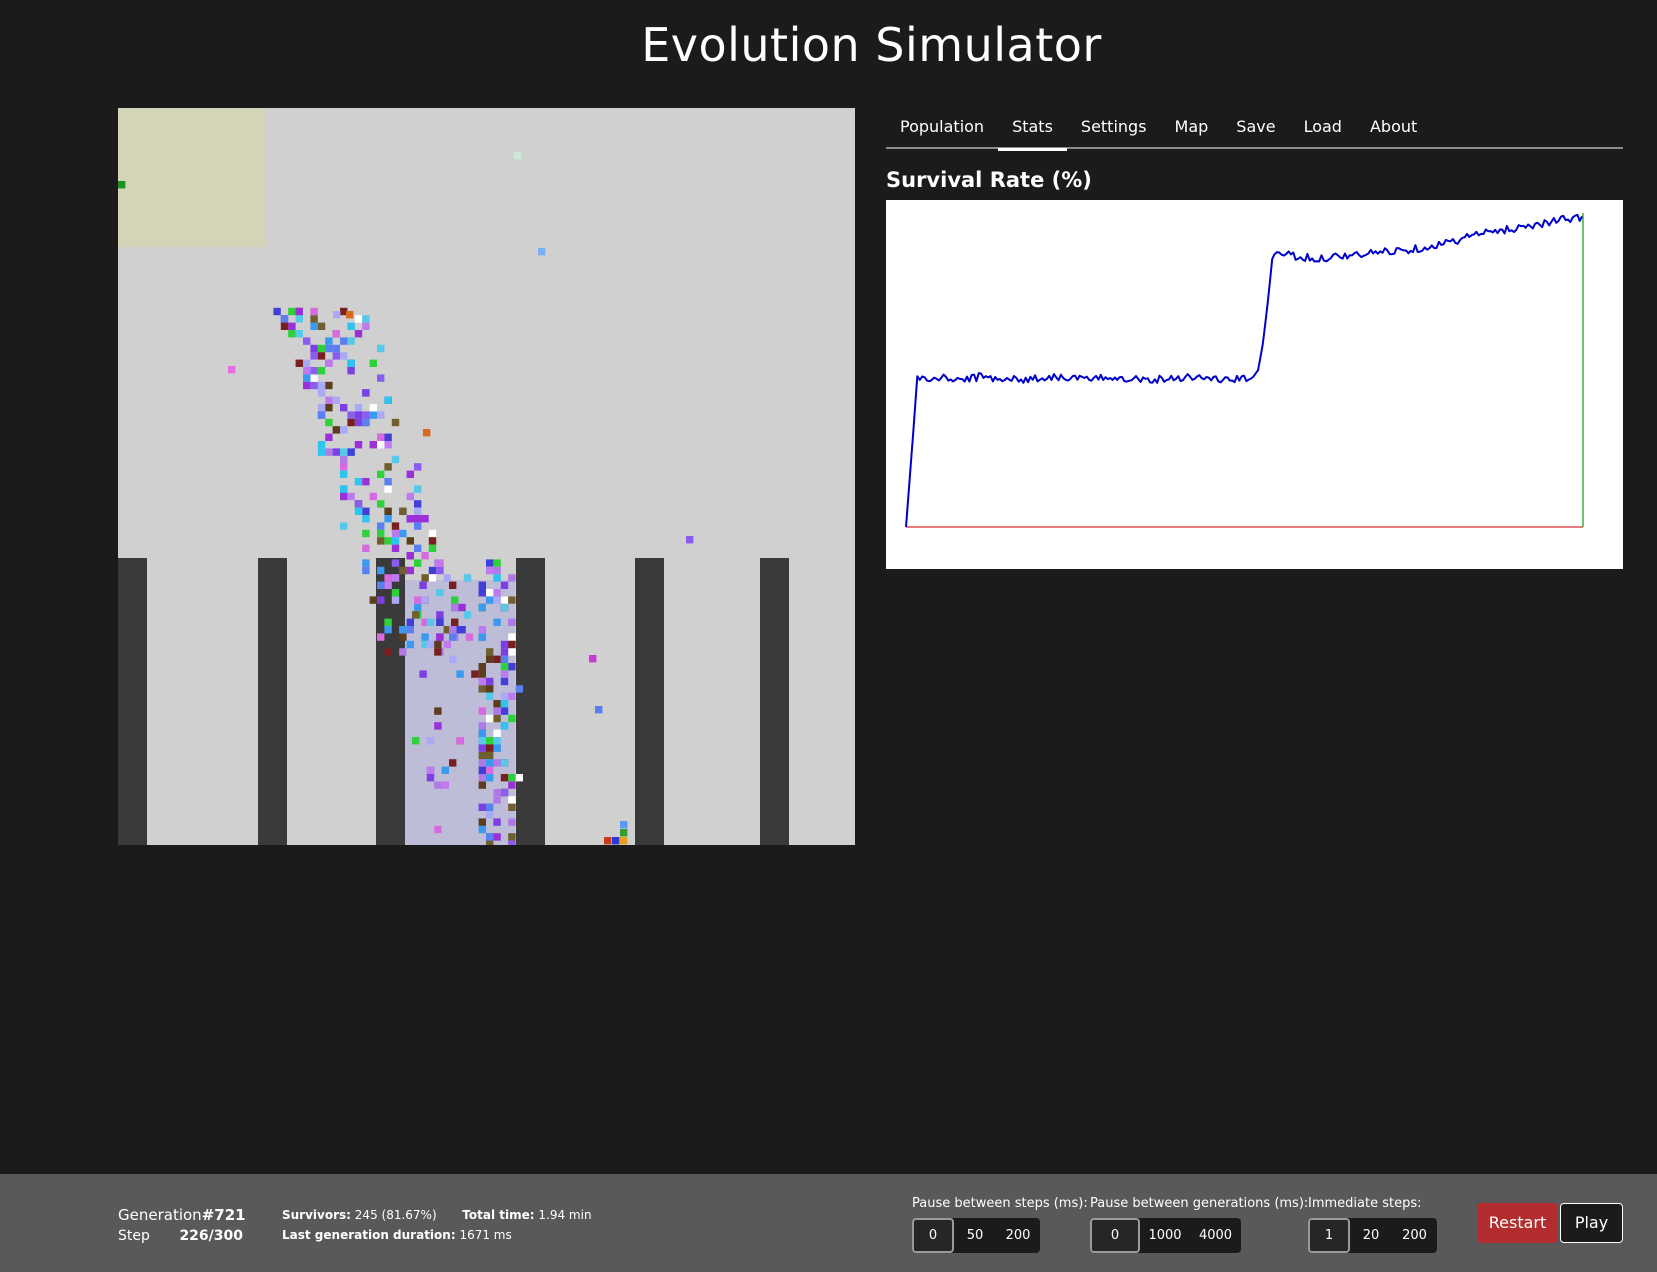 The image size is (1657, 1272). What do you see at coordinates (1165, 1235) in the screenshot?
I see `pause-gen-option-1000: 1000` at bounding box center [1165, 1235].